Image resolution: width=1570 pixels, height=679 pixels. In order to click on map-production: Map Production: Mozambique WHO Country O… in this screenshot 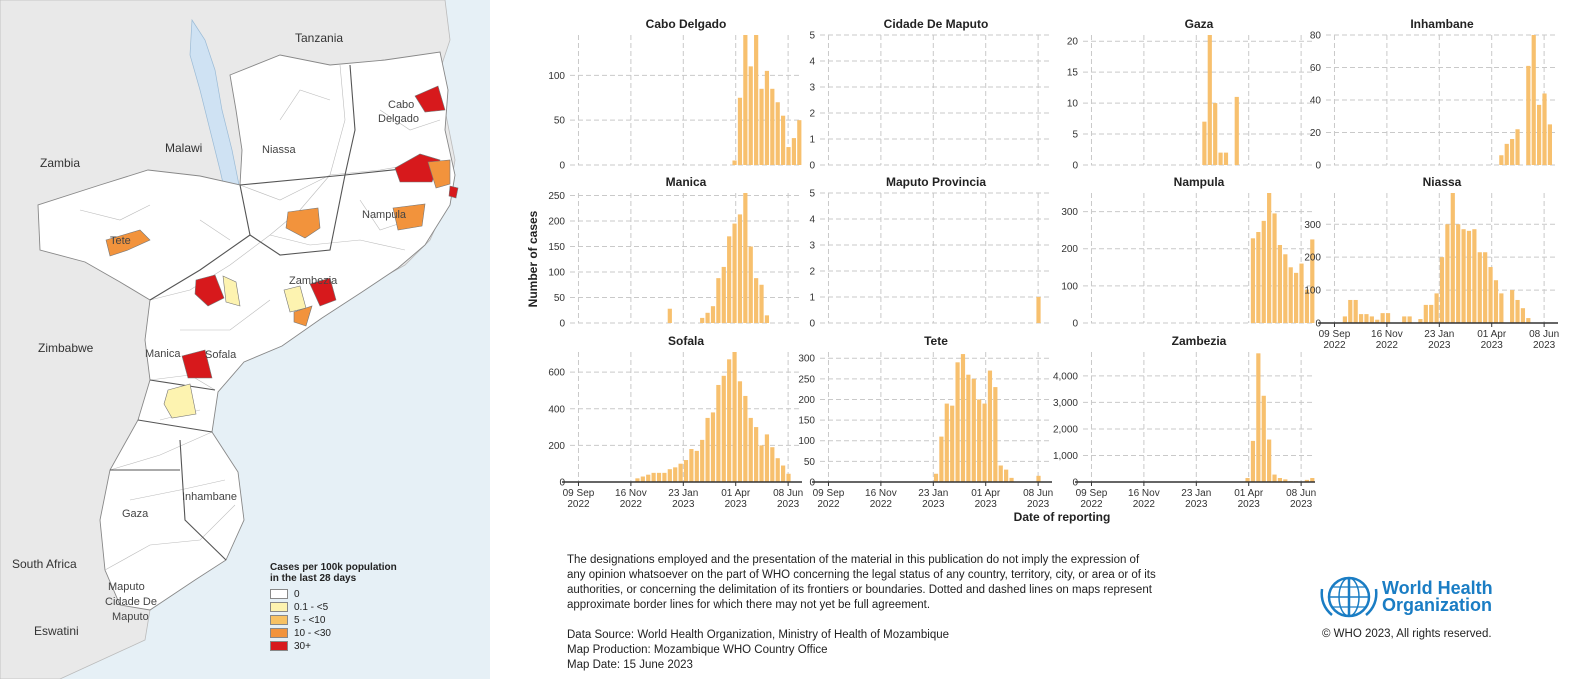, I will do `click(697, 650)`.